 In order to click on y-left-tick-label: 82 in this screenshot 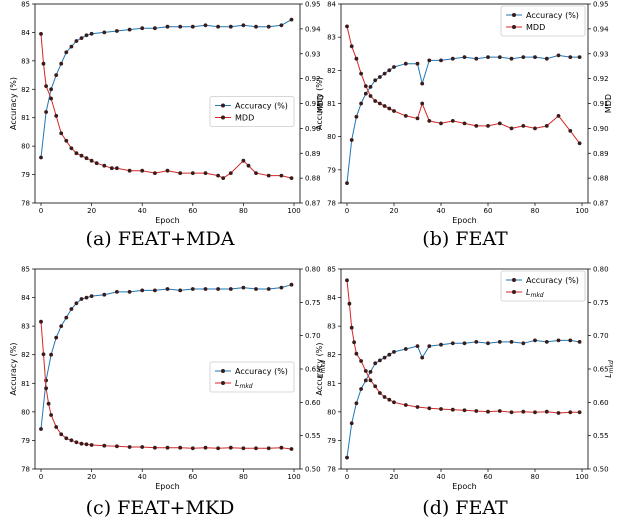, I will do `click(25, 355)`.